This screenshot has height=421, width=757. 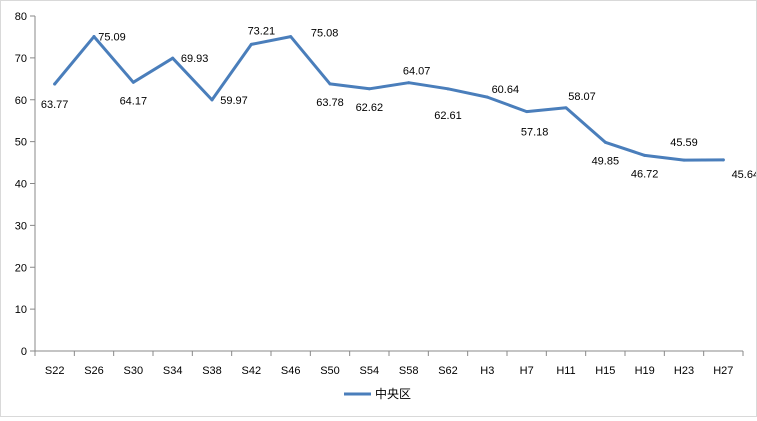 What do you see at coordinates (21, 185) in the screenshot?
I see `y-tick-label: 40` at bounding box center [21, 185].